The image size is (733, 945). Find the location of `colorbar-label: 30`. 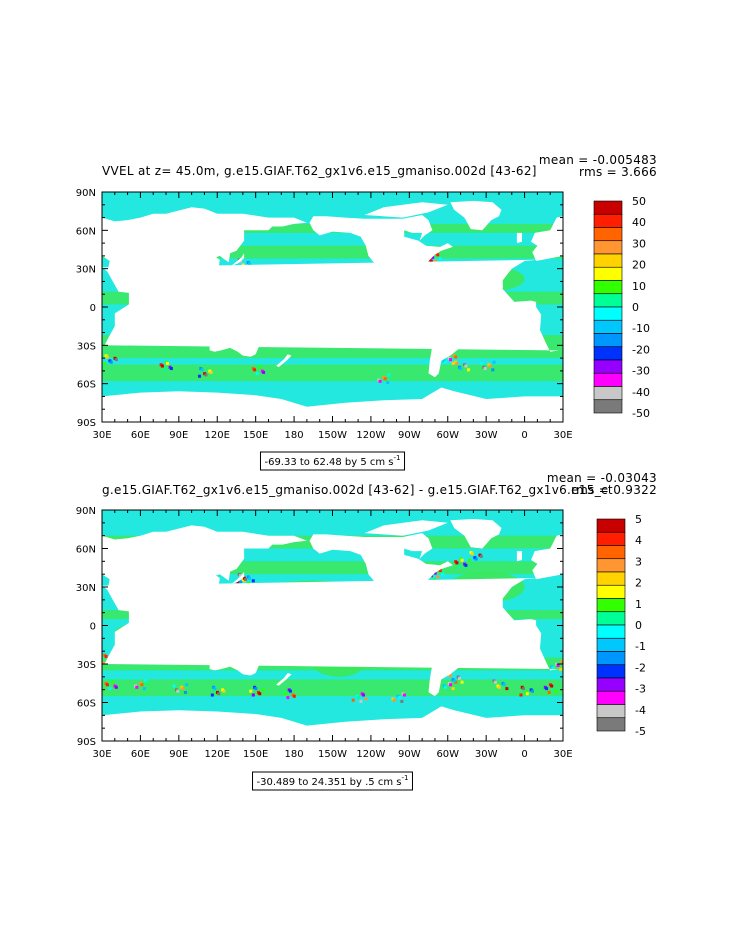

colorbar-label: 30 is located at coordinates (639, 243).